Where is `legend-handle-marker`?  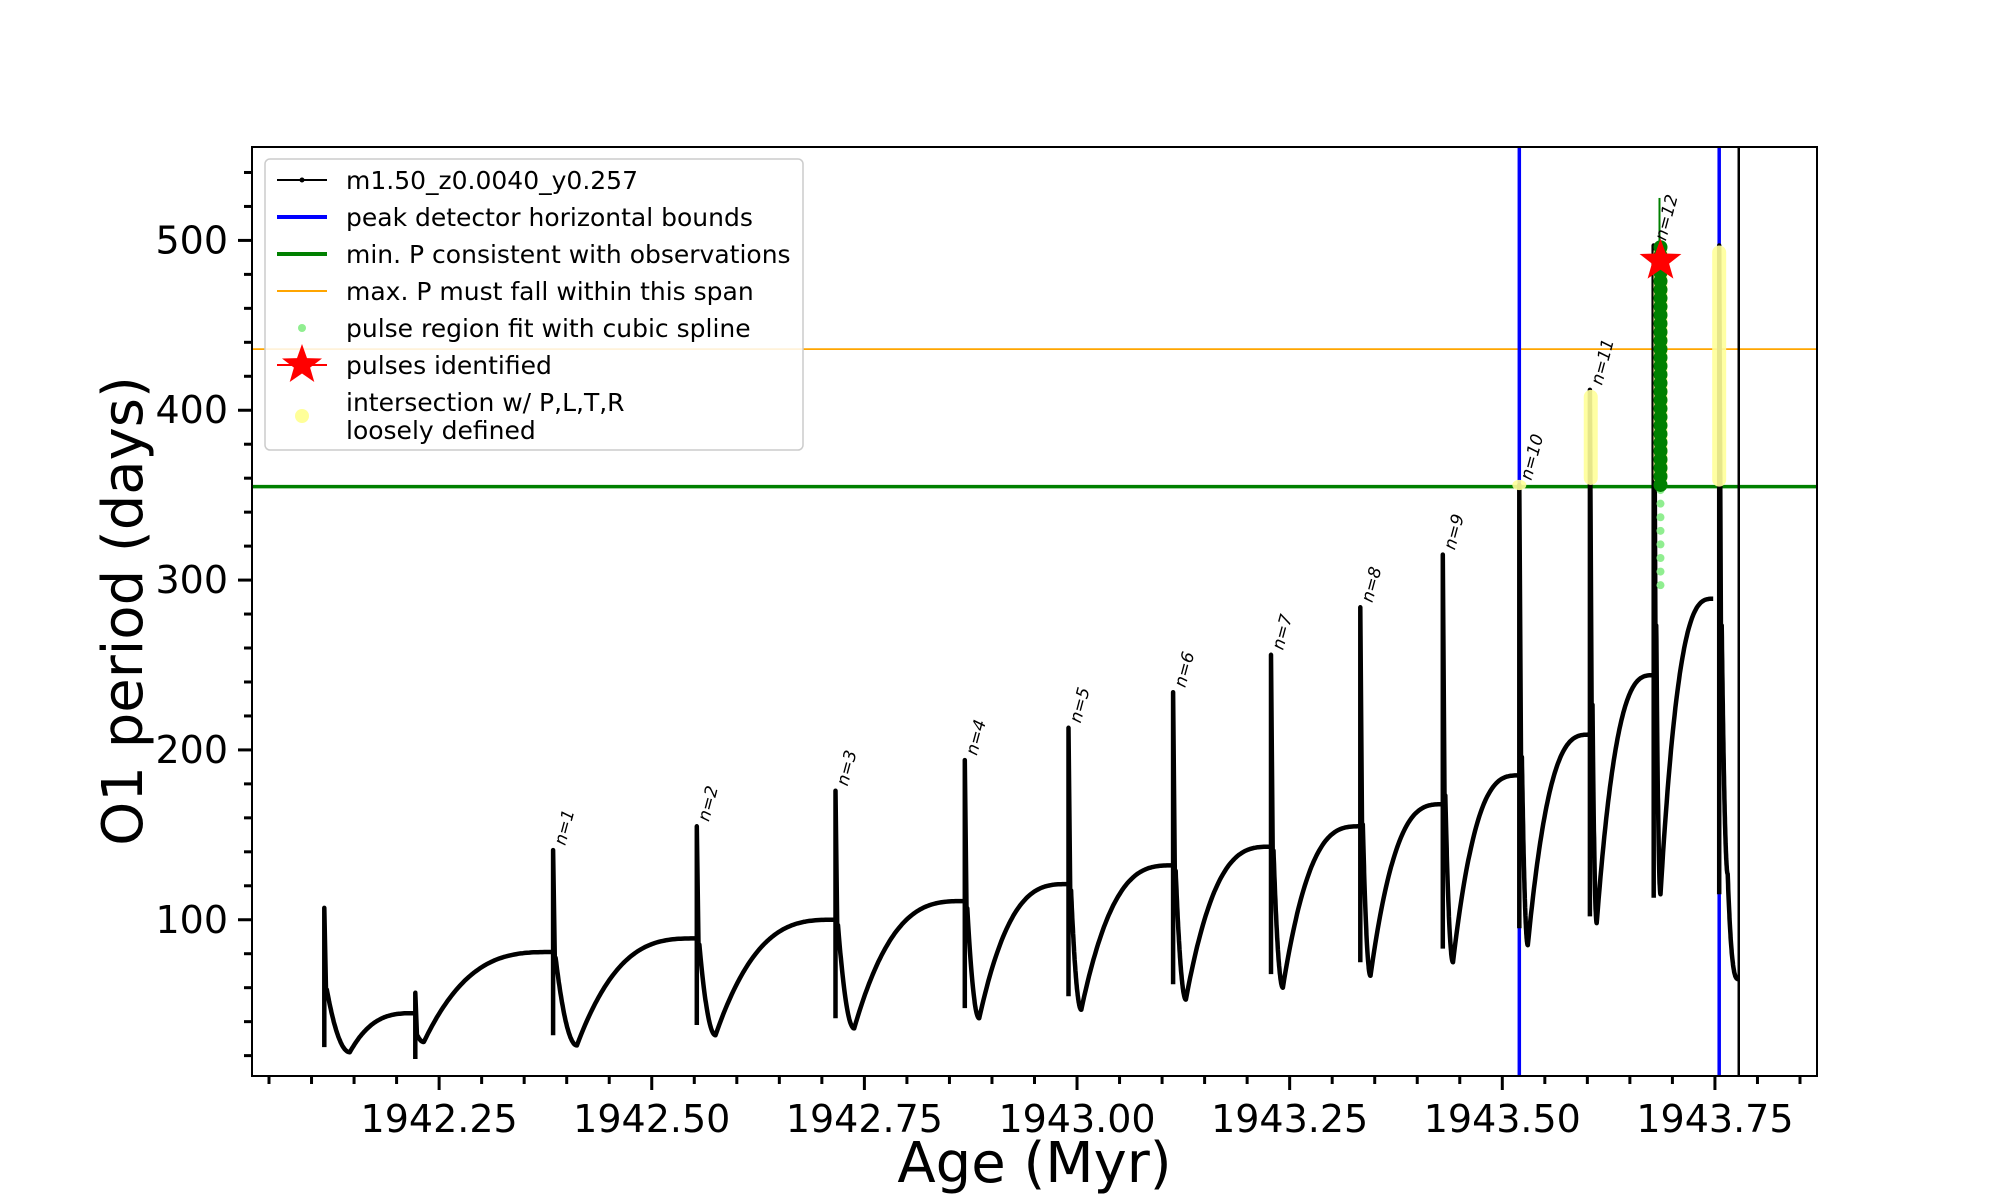
legend-handle-marker is located at coordinates (302, 180).